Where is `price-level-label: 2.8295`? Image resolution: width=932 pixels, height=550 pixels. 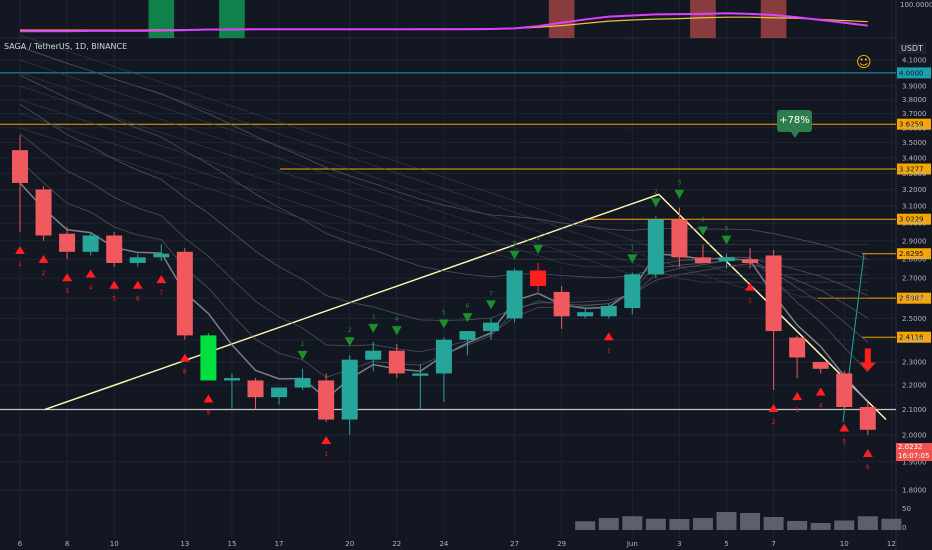
price-level-label: 2.8295 is located at coordinates (911, 254).